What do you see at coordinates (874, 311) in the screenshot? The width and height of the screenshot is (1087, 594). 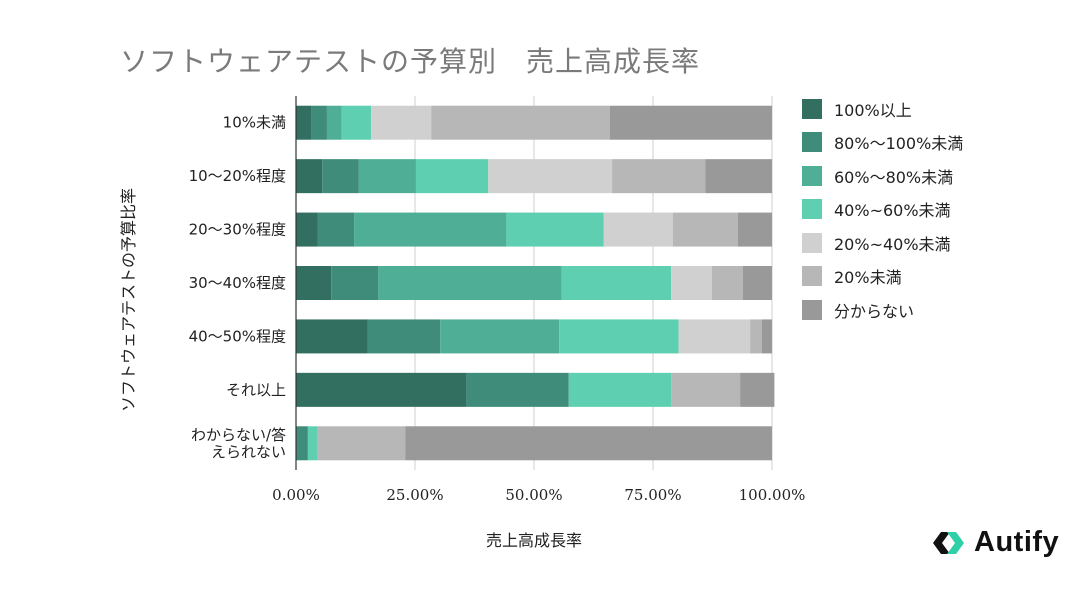 I see `legend-label: 分からない` at bounding box center [874, 311].